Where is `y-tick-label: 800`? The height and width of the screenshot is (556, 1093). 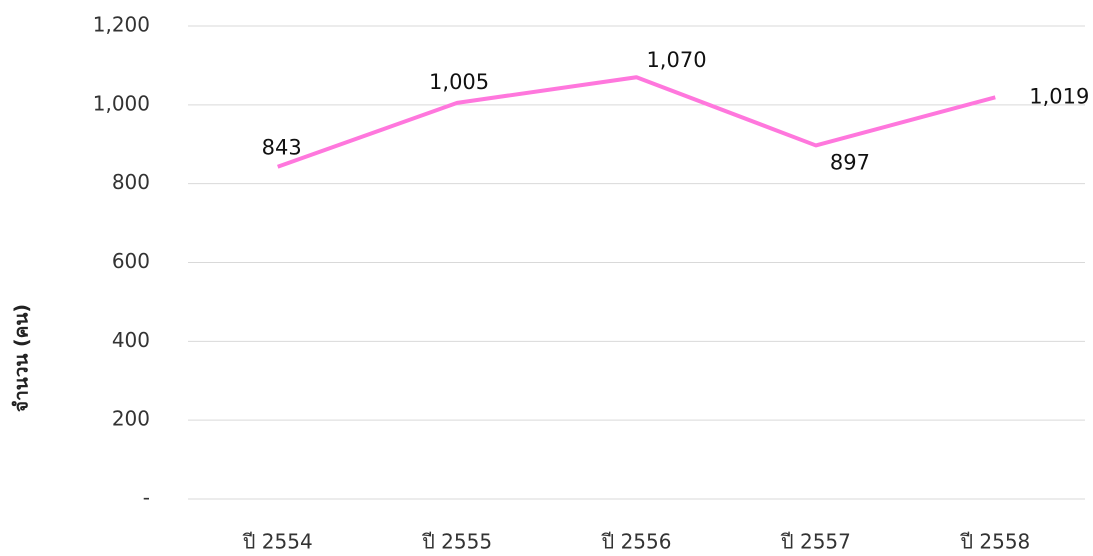
y-tick-label: 800 is located at coordinates (131, 182).